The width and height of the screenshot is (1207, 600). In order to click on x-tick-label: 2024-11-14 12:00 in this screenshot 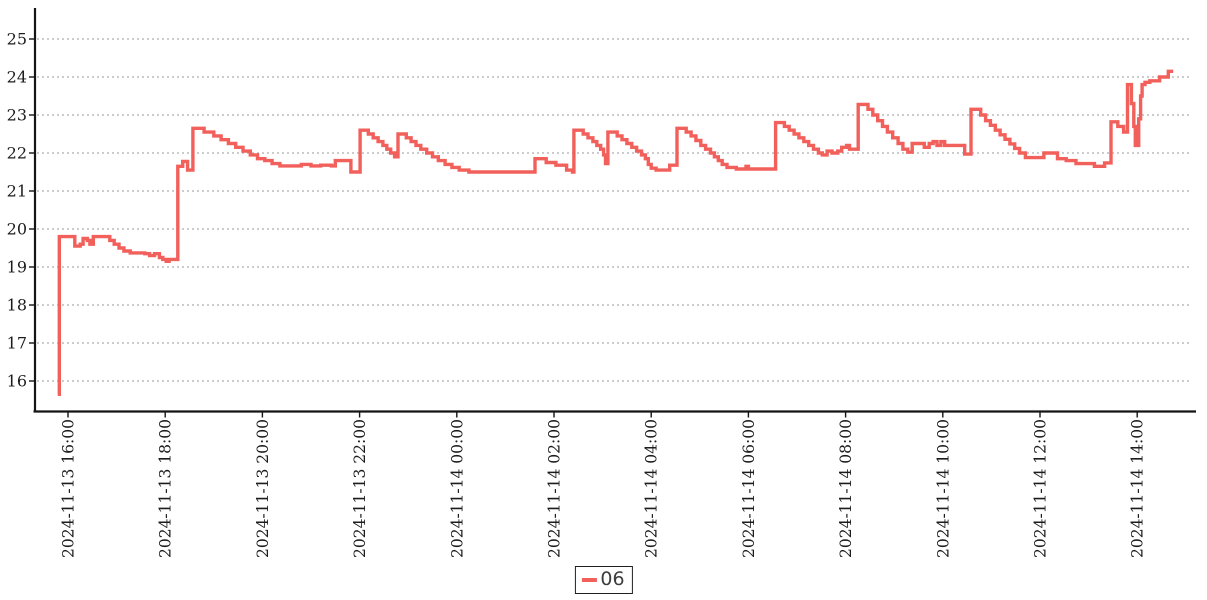, I will do `click(1041, 488)`.